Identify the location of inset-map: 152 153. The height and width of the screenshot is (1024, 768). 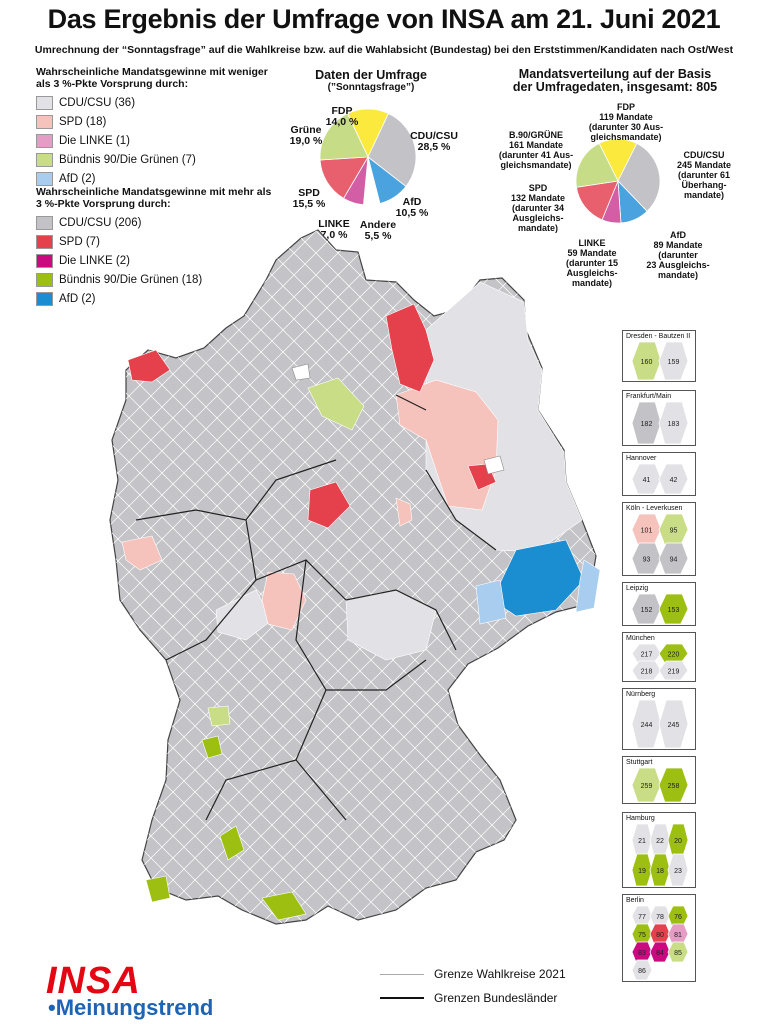
(660, 609).